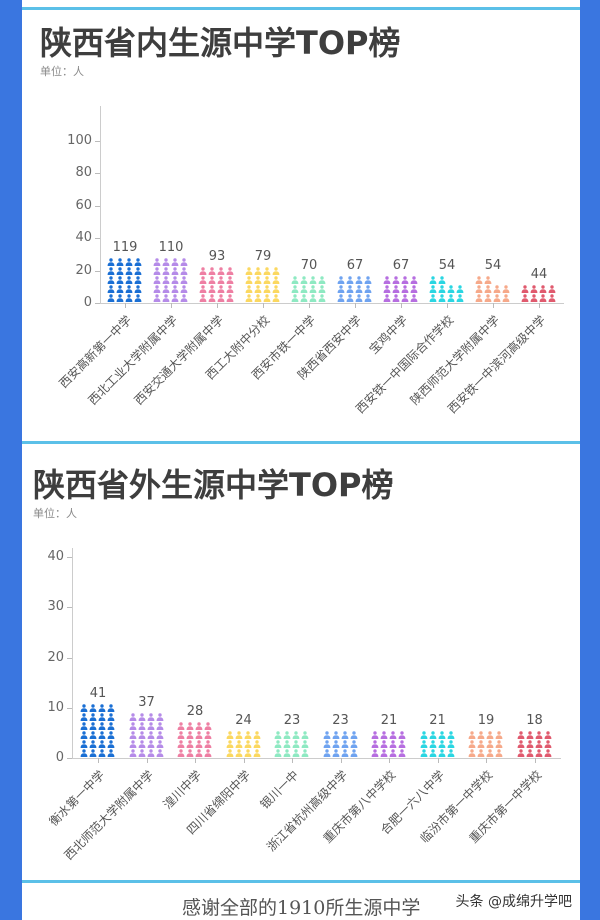  Describe the element at coordinates (301, 442) in the screenshot. I see `separator-middle` at that location.